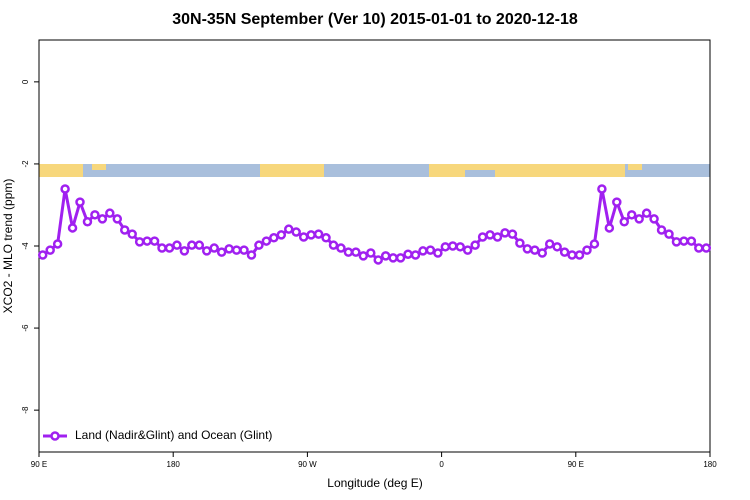 The width and height of the screenshot is (750, 500). What do you see at coordinates (55, 436) in the screenshot?
I see `legend-marker` at bounding box center [55, 436].